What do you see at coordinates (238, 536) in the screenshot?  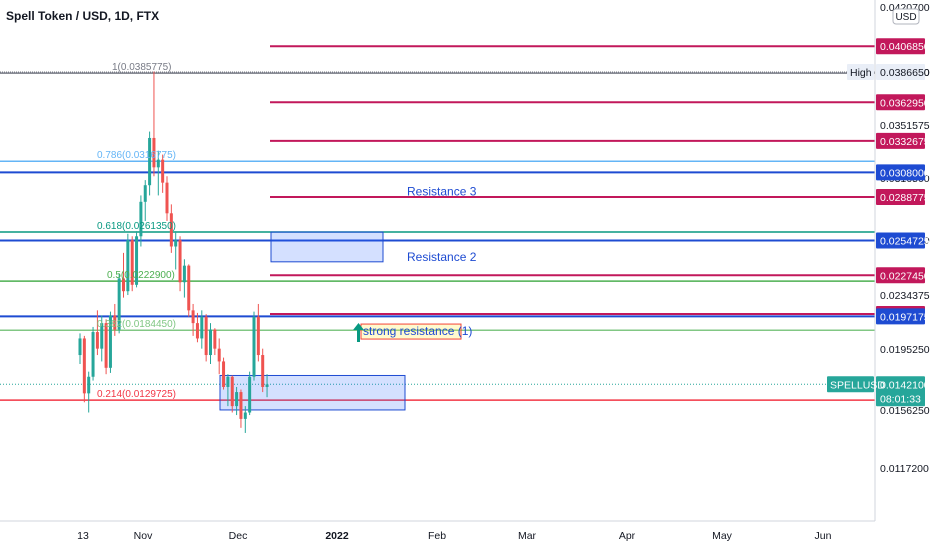 I see `x-tick-label: Dec` at bounding box center [238, 536].